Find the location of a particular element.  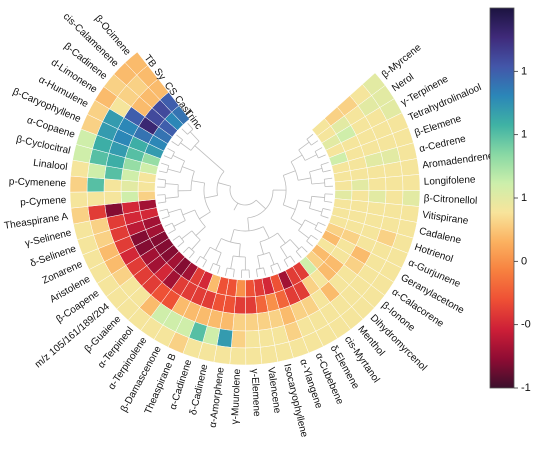

compound-label: β-Myrcene is located at coordinates (402, 61).